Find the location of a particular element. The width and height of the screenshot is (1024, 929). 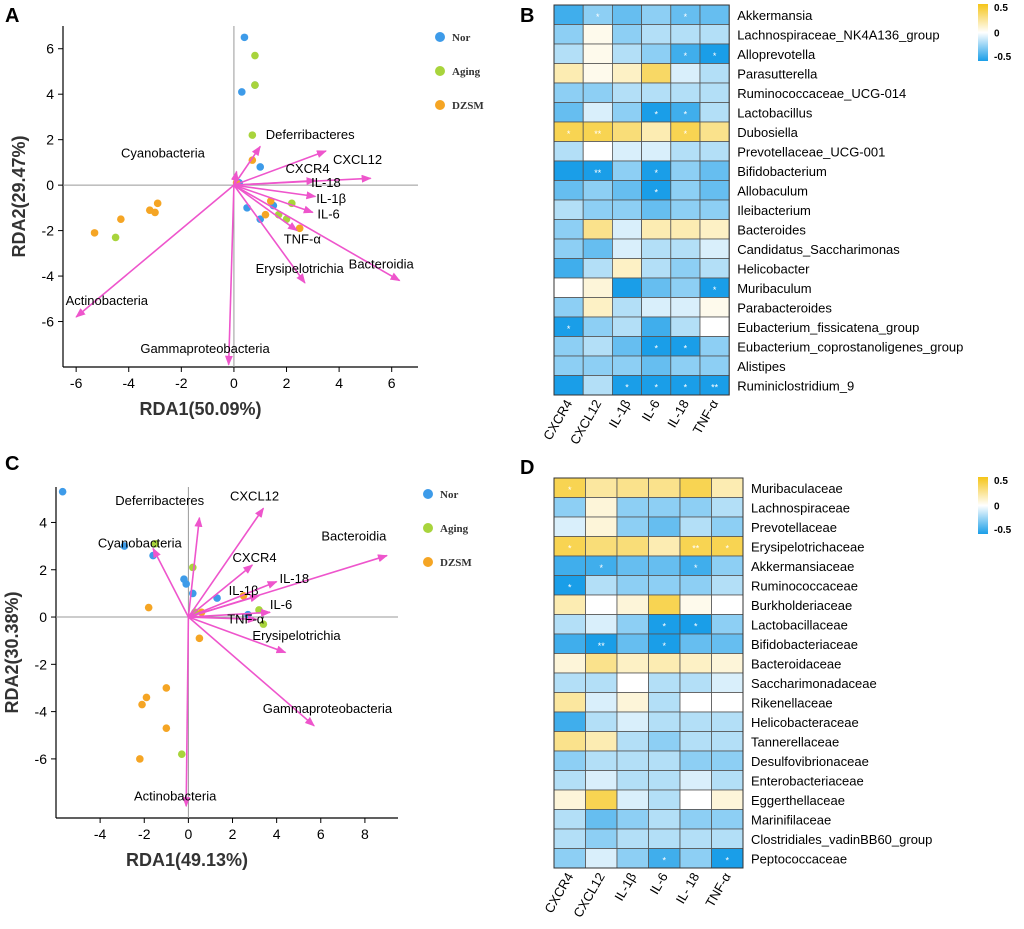

row-label: Muribaculum is located at coordinates (774, 288).